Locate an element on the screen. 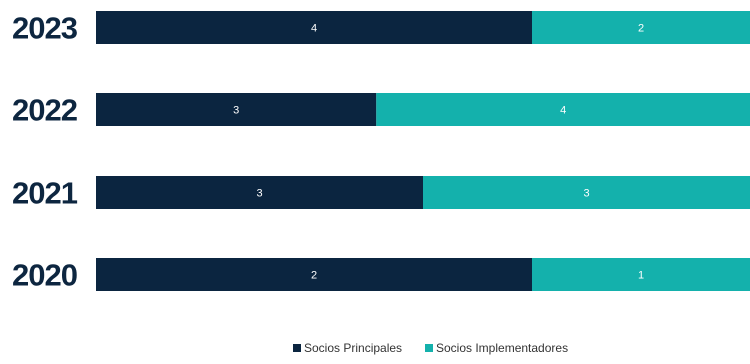 The width and height of the screenshot is (750, 364). data-label-principales-2022: 3 is located at coordinates (236, 111).